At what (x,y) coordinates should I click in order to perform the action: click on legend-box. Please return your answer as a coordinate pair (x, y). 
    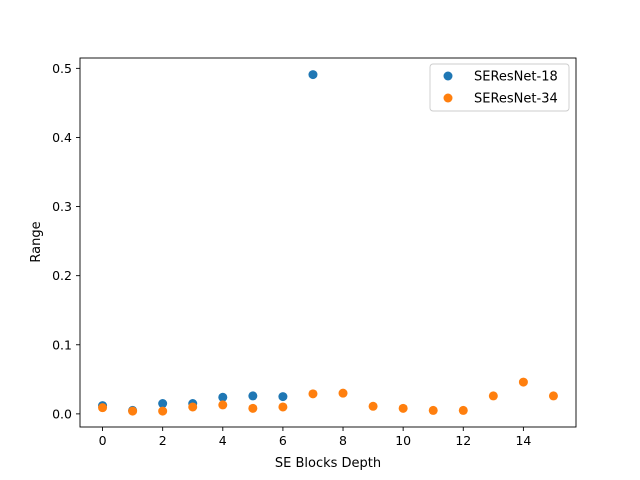
    Looking at the image, I should click on (499, 87).